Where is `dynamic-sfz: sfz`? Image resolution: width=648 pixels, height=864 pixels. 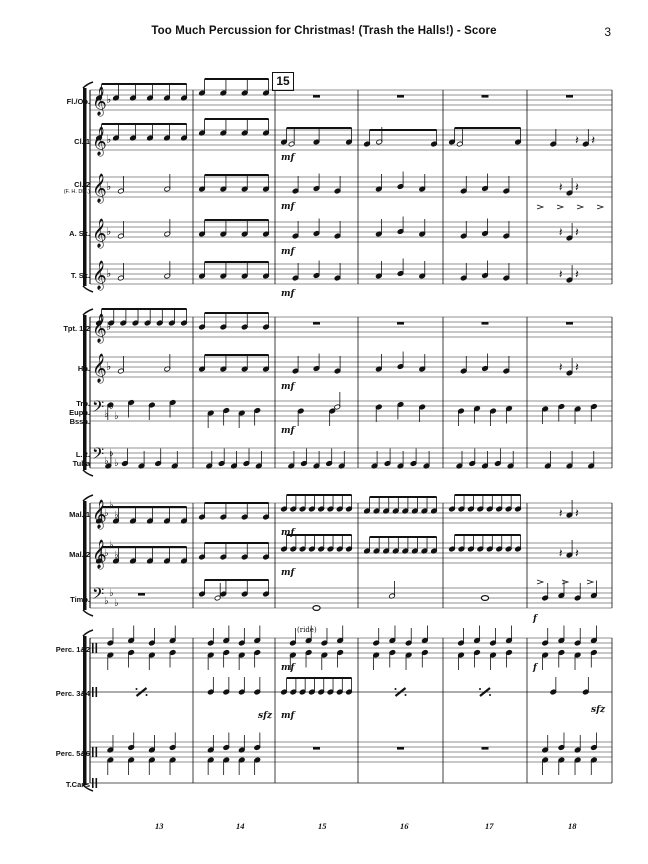 dynamic-sfz: sfz is located at coordinates (265, 716).